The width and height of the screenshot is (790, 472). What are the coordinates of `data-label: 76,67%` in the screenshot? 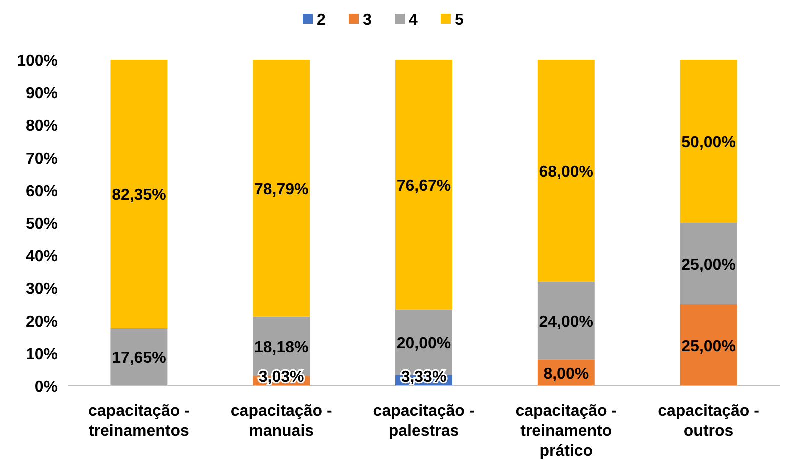 It's located at (424, 186).